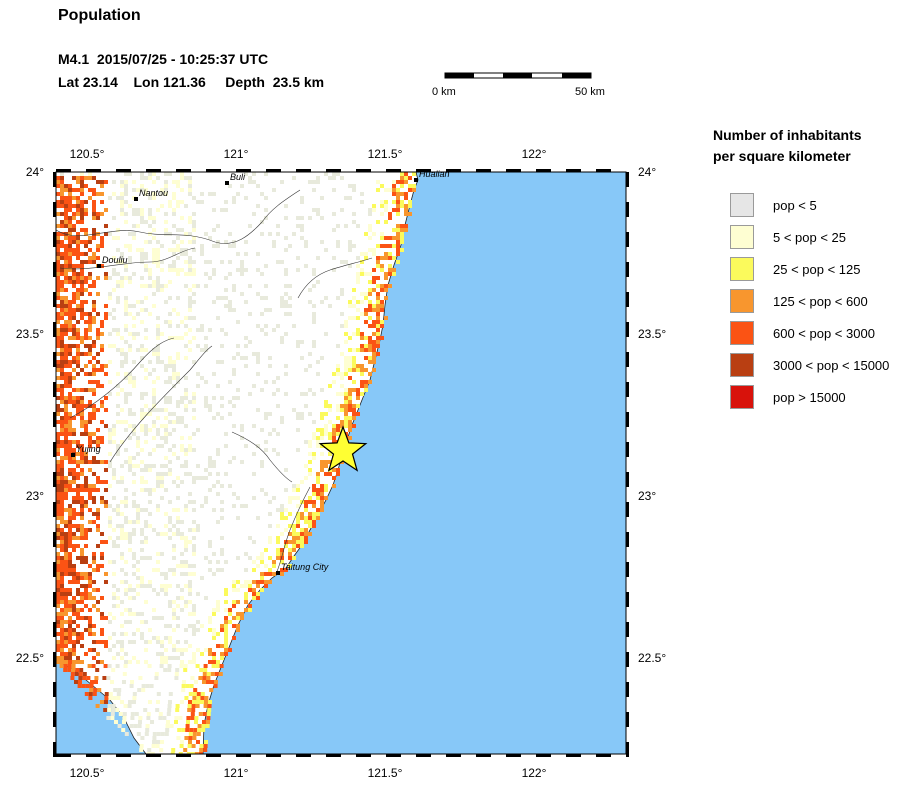 The height and width of the screenshot is (786, 906). What do you see at coordinates (444, 92) in the screenshot?
I see `scale-left-label: 0 km` at bounding box center [444, 92].